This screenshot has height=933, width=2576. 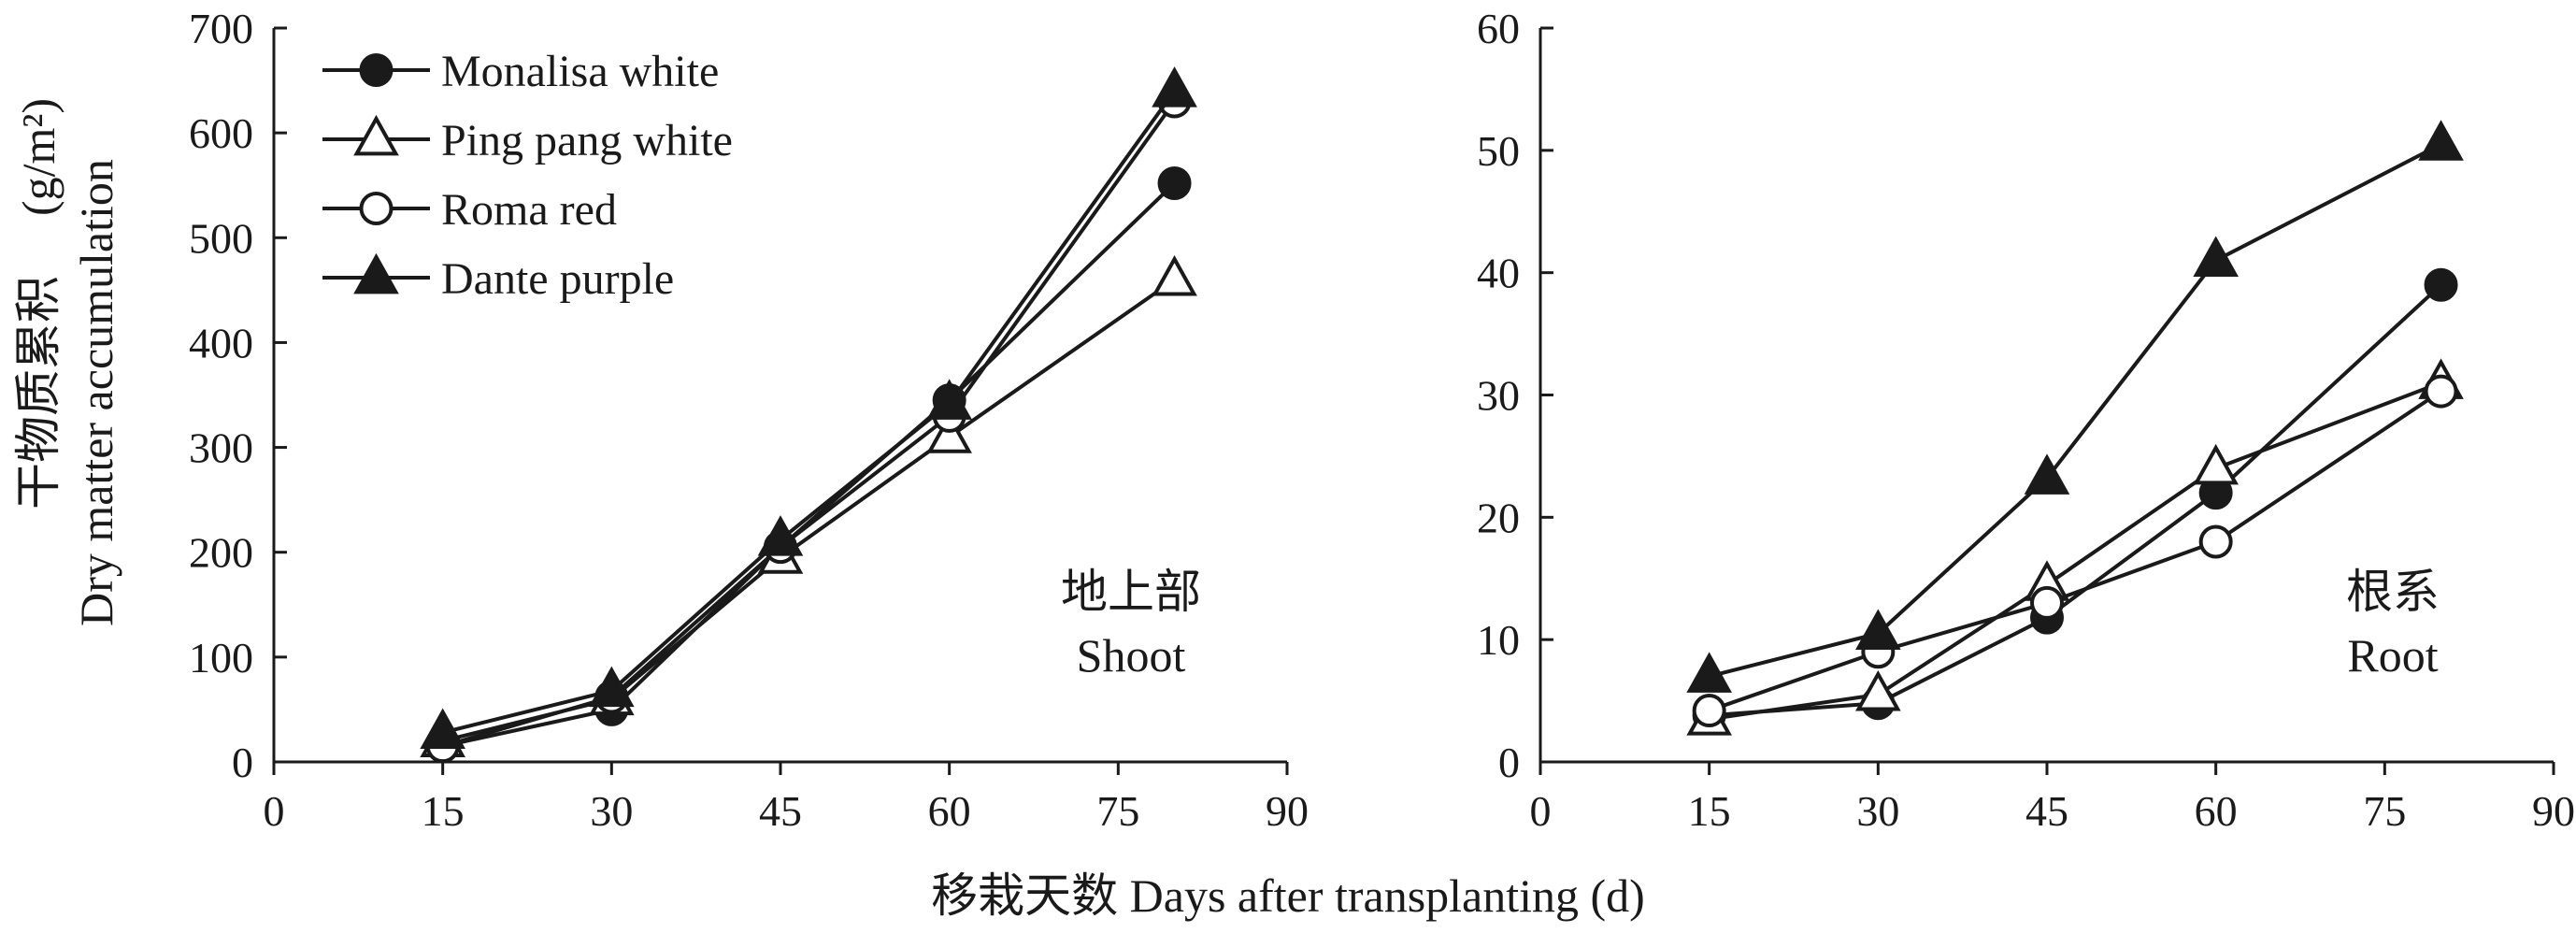 I want to click on y-axis-title-en-group: Dry matter accumulation, so click(x=96, y=392).